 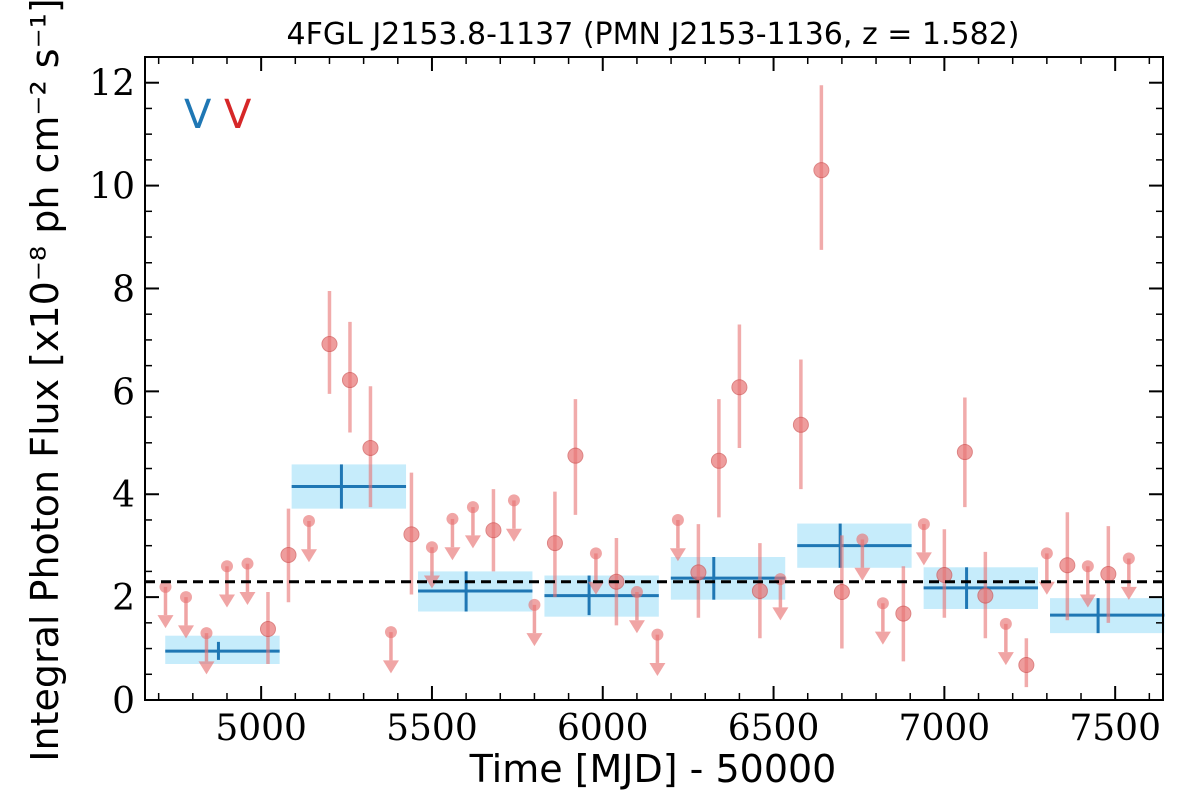 I want to click on legend-marker-0: V, so click(x=198, y=115).